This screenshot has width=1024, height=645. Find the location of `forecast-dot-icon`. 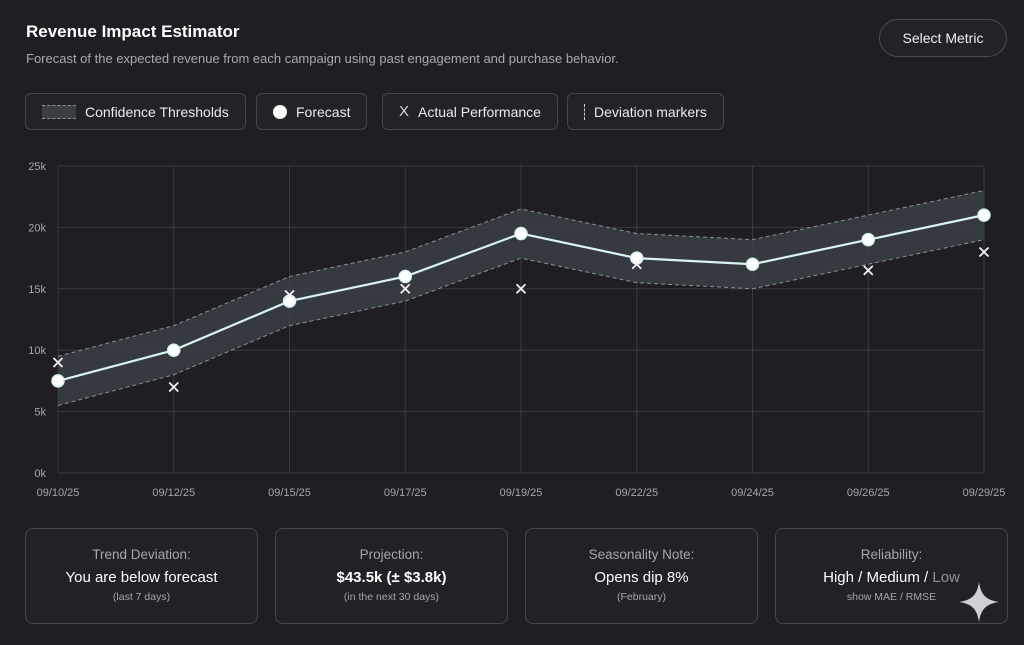

forecast-dot-icon is located at coordinates (280, 111).